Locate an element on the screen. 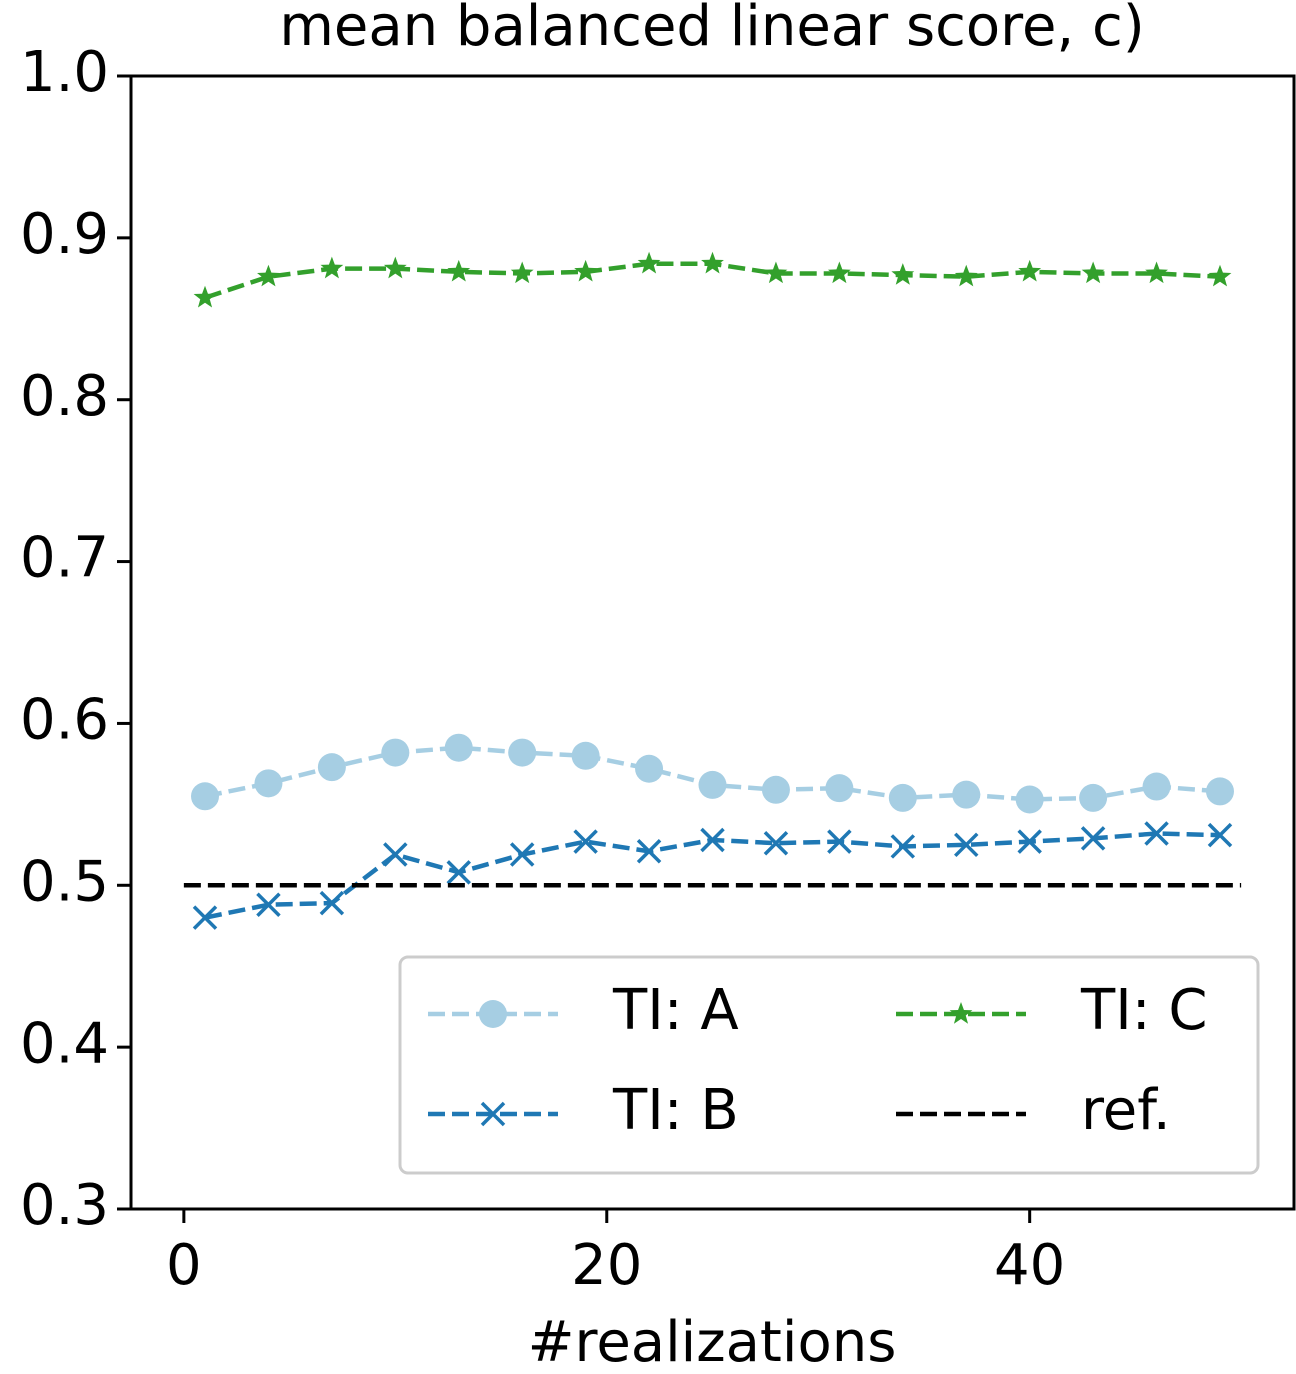 The height and width of the screenshot is (1374, 1296). y-tick-label: 0.7 is located at coordinates (64, 558).